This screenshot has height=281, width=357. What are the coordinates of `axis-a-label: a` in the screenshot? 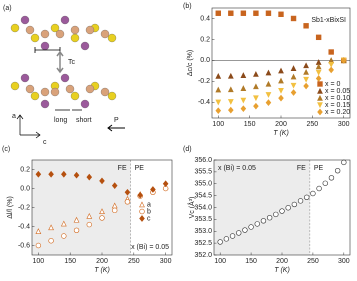 It's located at (14, 116).